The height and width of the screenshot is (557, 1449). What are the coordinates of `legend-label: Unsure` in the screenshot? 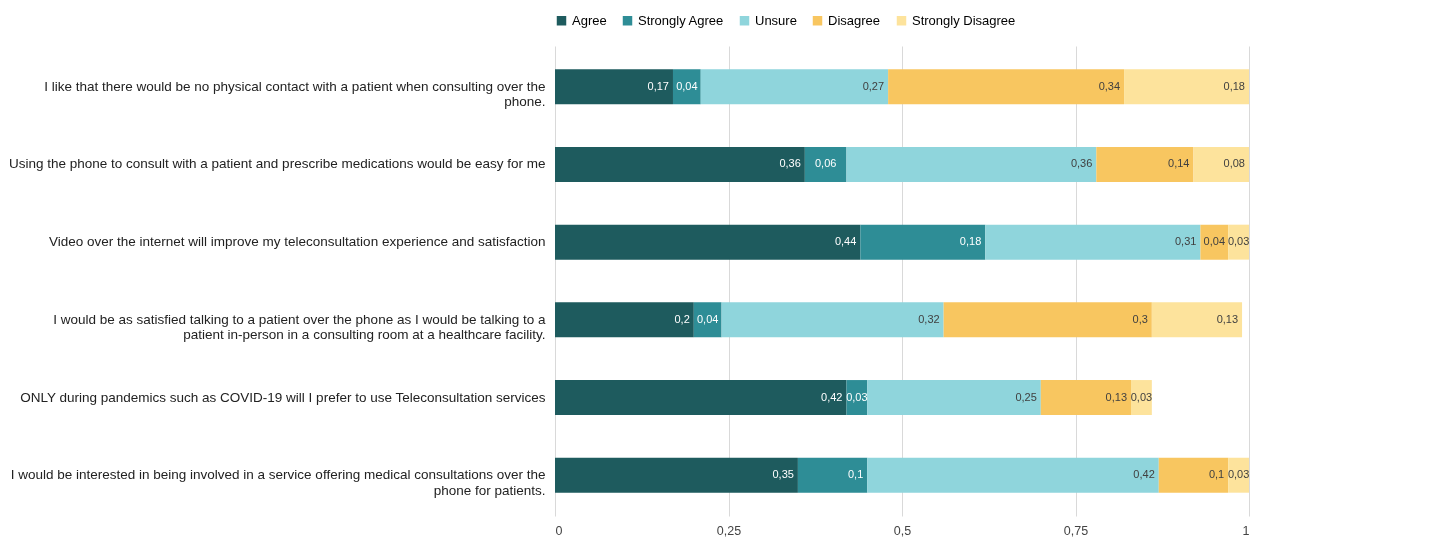 It's located at (776, 20).